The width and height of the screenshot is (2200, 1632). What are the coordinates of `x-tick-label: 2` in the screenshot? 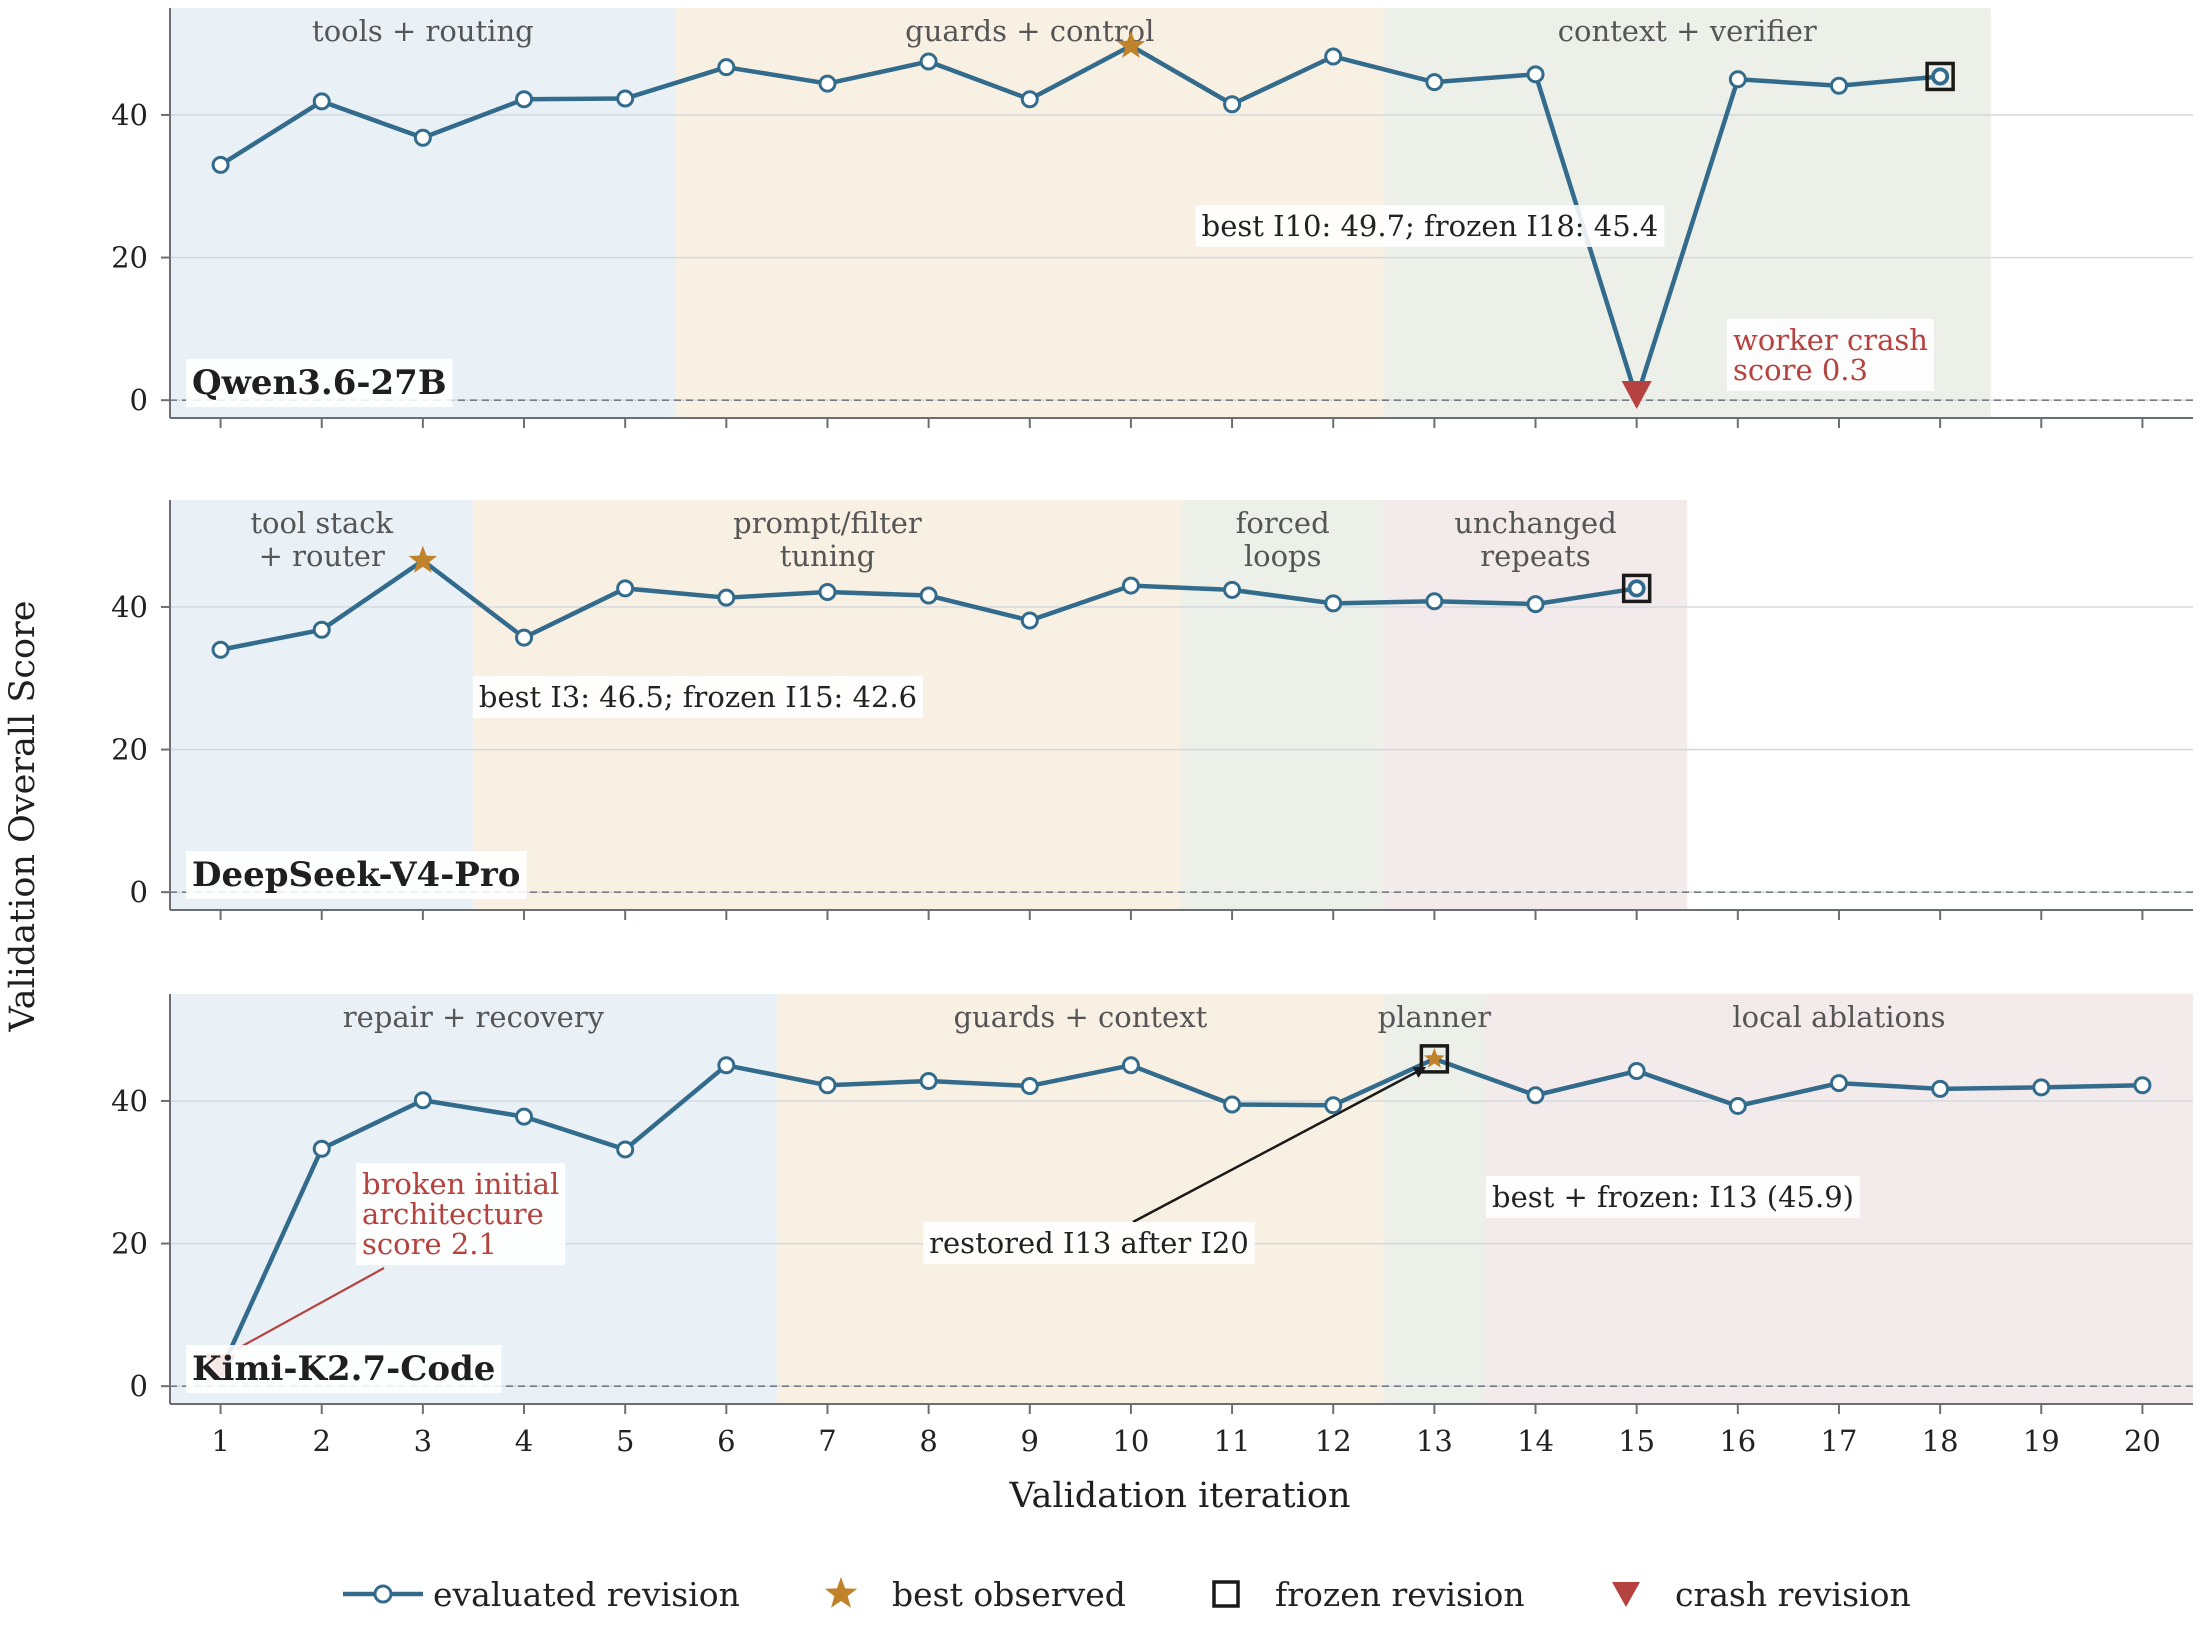 It's located at (321, 1441).